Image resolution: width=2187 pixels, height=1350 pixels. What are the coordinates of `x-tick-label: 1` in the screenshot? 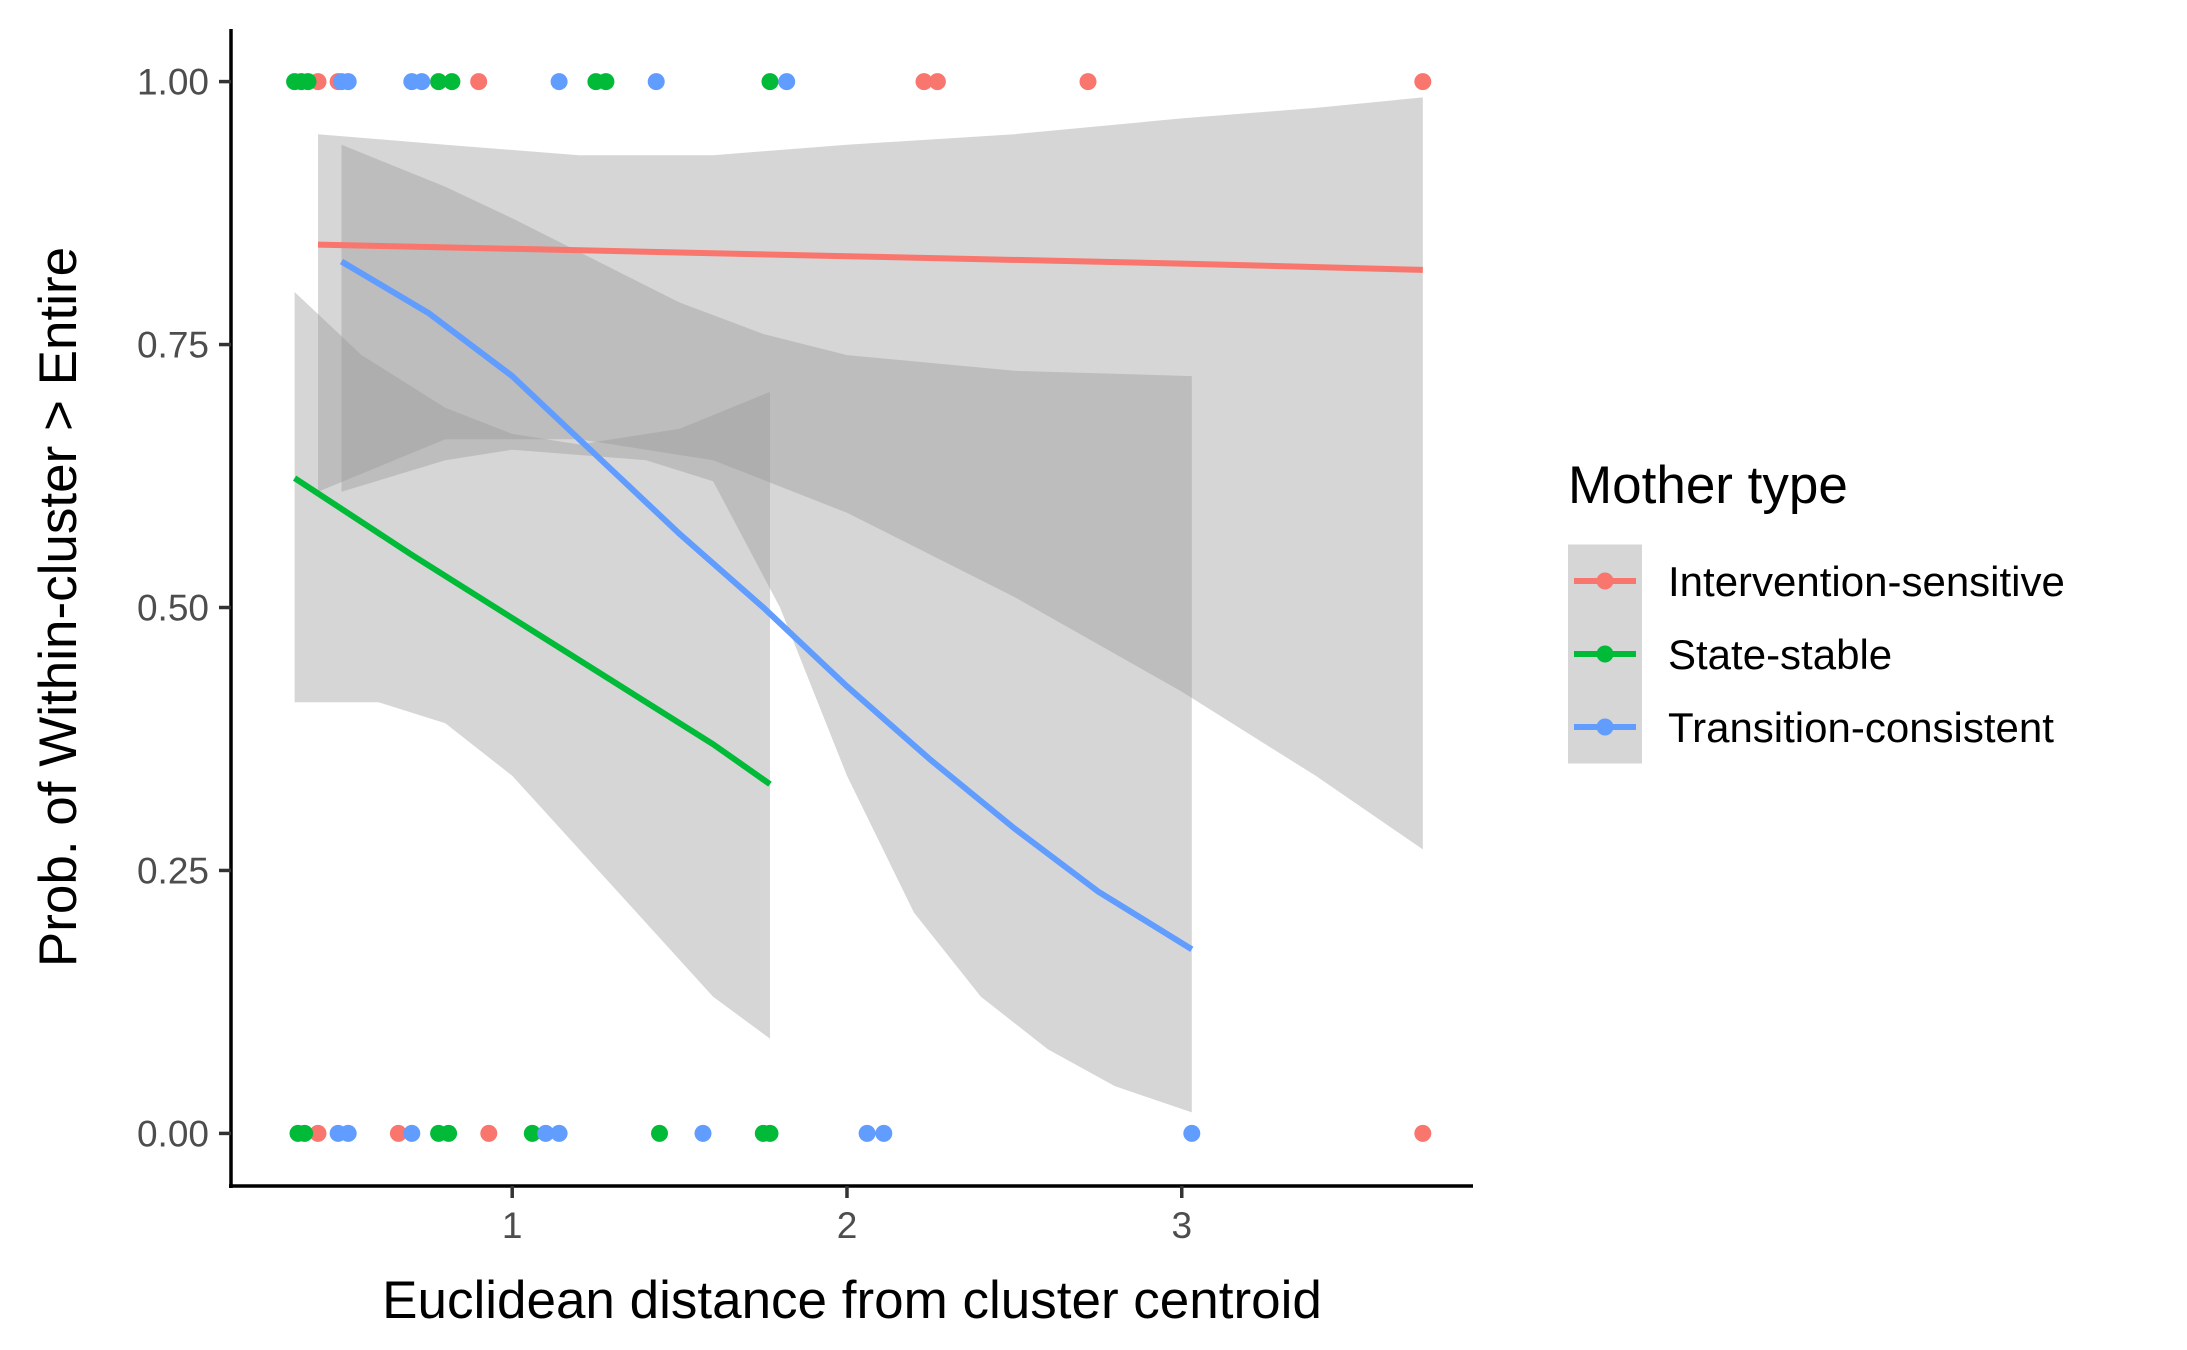 It's located at (512, 1225).